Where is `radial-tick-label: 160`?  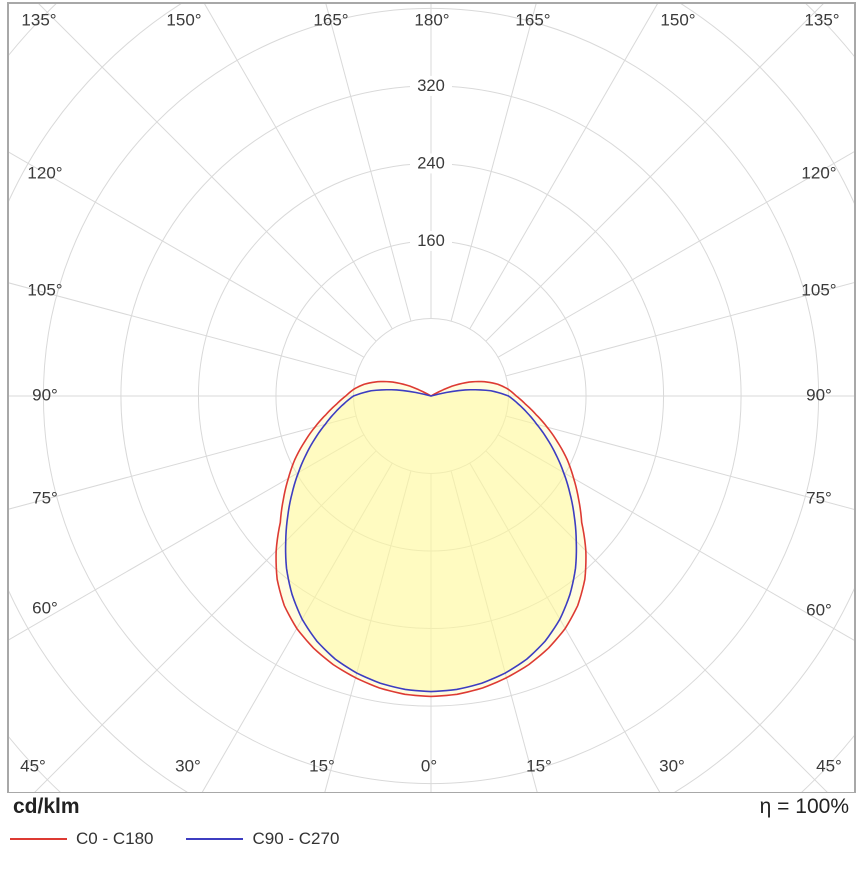
radial-tick-label: 160 is located at coordinates (431, 241).